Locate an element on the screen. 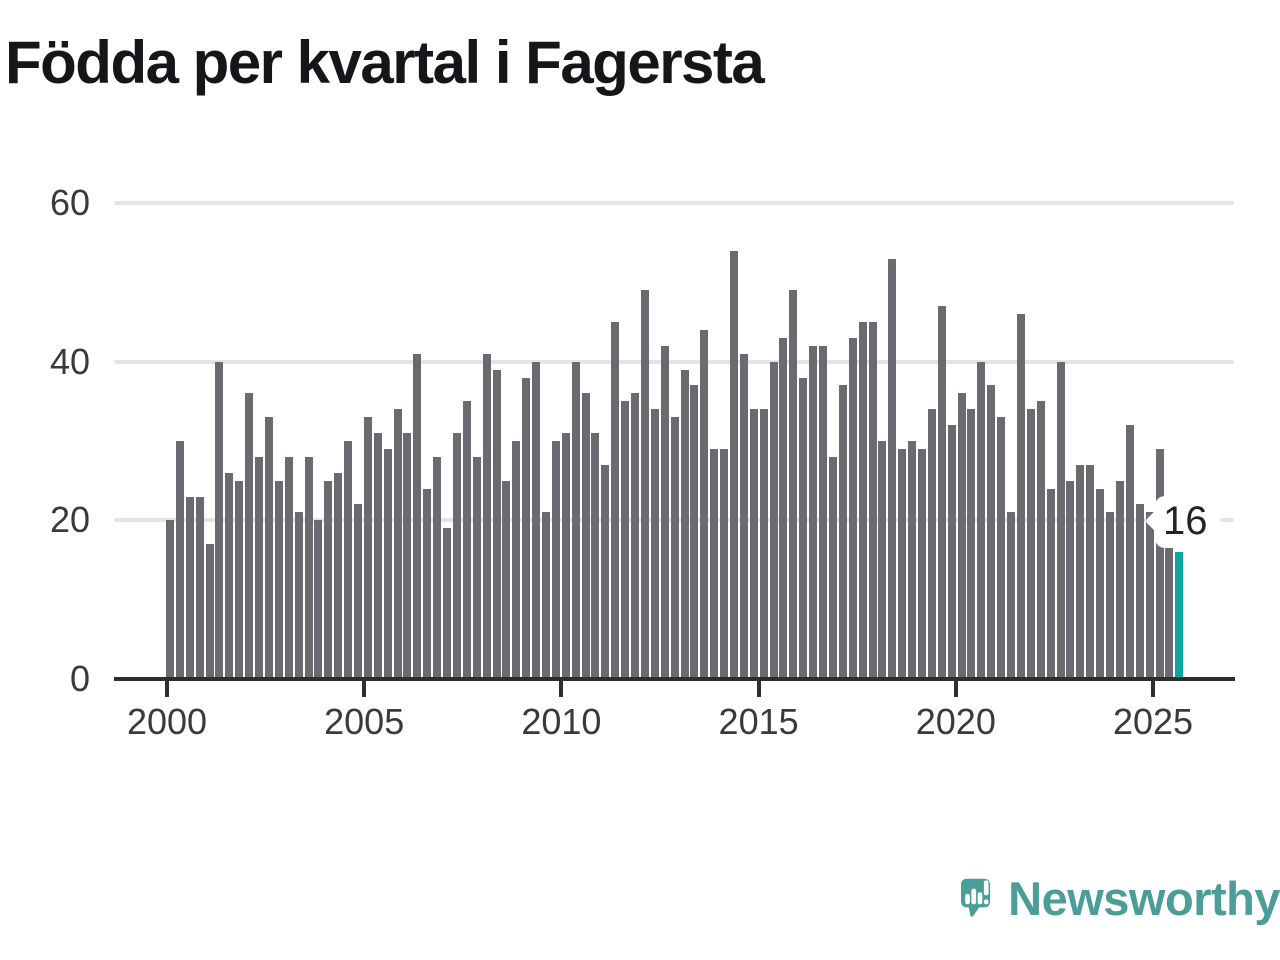 Image resolution: width=1280 pixels, height=960 pixels. y-tick-label-60: 60 is located at coordinates (69, 202).